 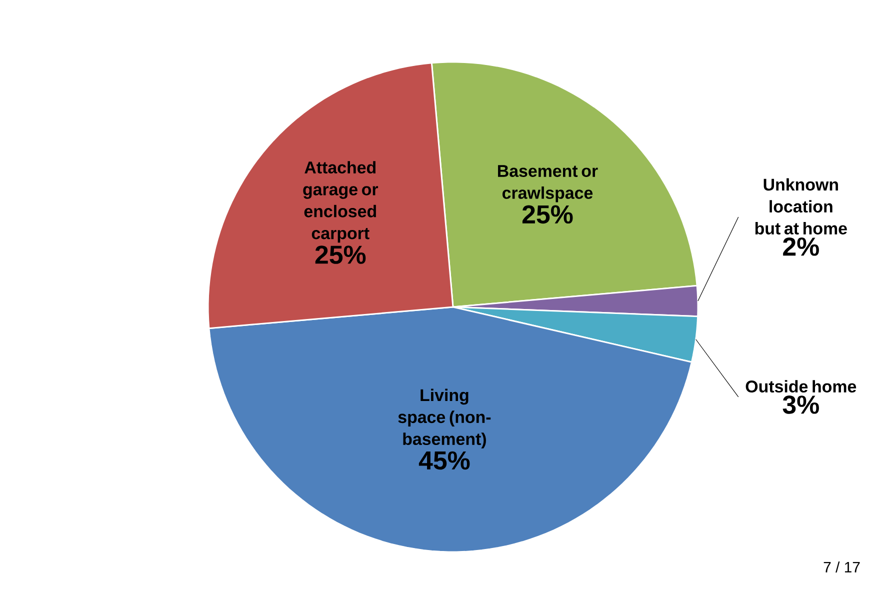 What do you see at coordinates (548, 183) in the screenshot?
I see `slice-label: Basement or crawlspace` at bounding box center [548, 183].